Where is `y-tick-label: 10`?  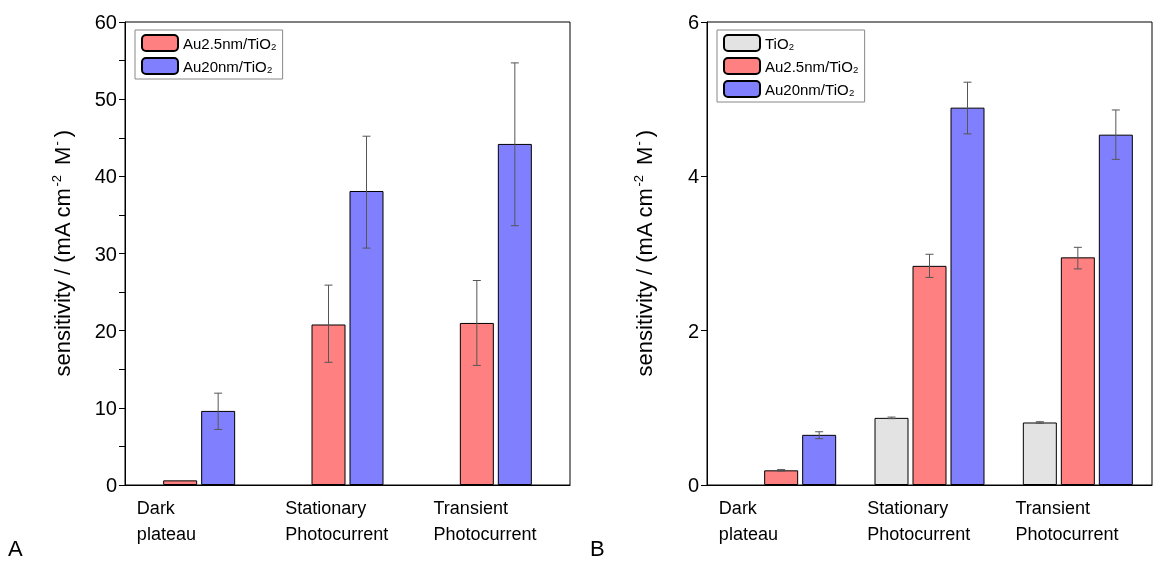
y-tick-label: 10 is located at coordinates (105, 407).